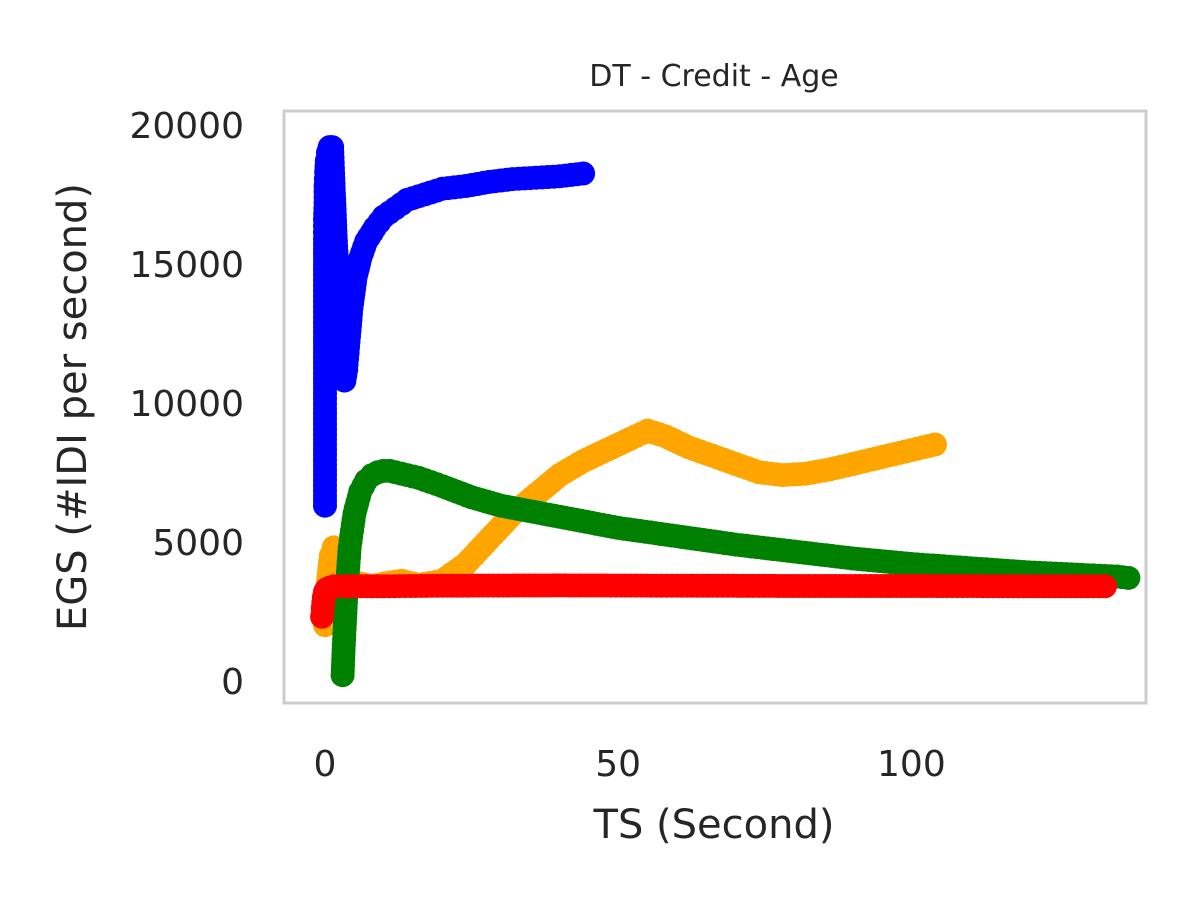 This screenshot has width=1200, height=900. Describe the element at coordinates (325, 764) in the screenshot. I see `x-tick-label: 0` at that location.